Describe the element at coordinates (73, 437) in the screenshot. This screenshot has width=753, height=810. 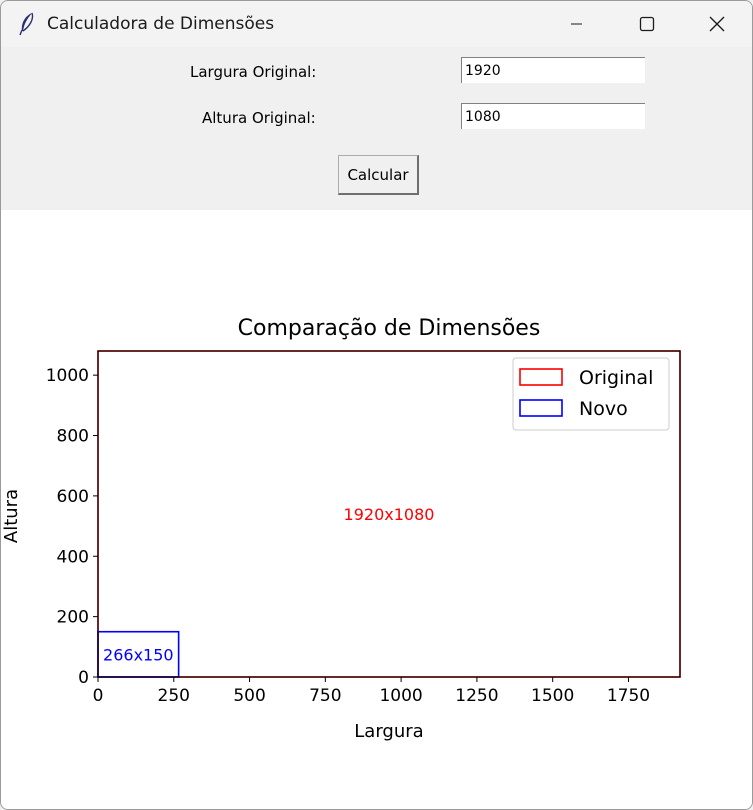
I see `y-tick-label: 800` at that location.